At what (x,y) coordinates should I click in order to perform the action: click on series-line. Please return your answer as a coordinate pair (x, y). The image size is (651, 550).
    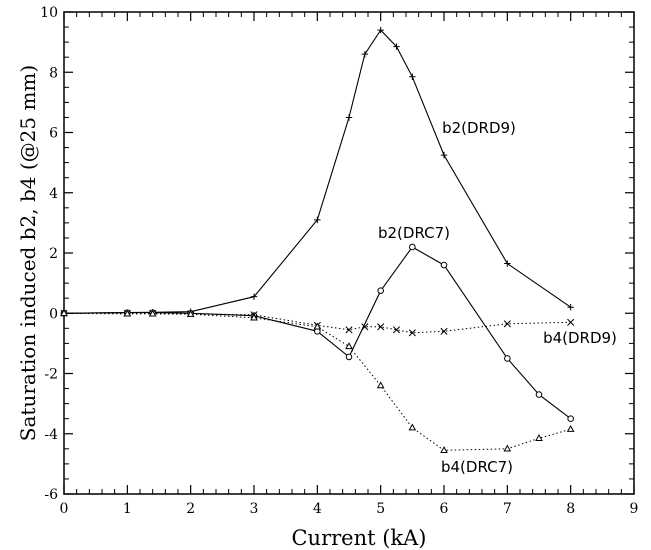
    Looking at the image, I should click on (317, 323).